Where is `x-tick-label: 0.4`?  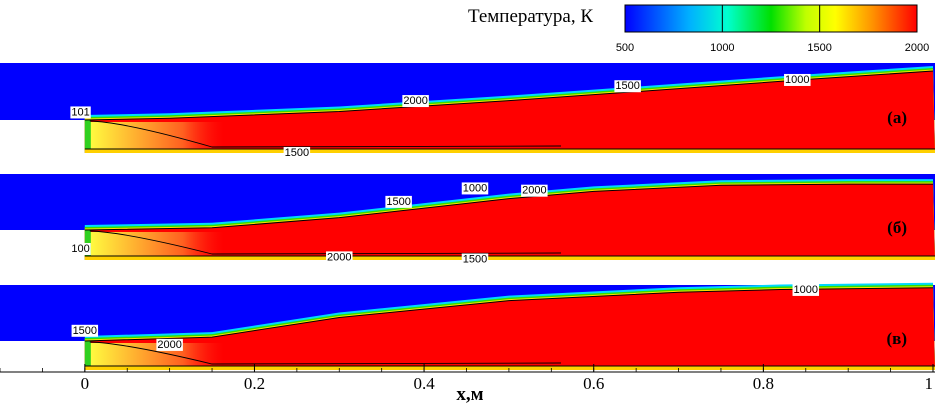
x-tick-label: 0.4 is located at coordinates (424, 383).